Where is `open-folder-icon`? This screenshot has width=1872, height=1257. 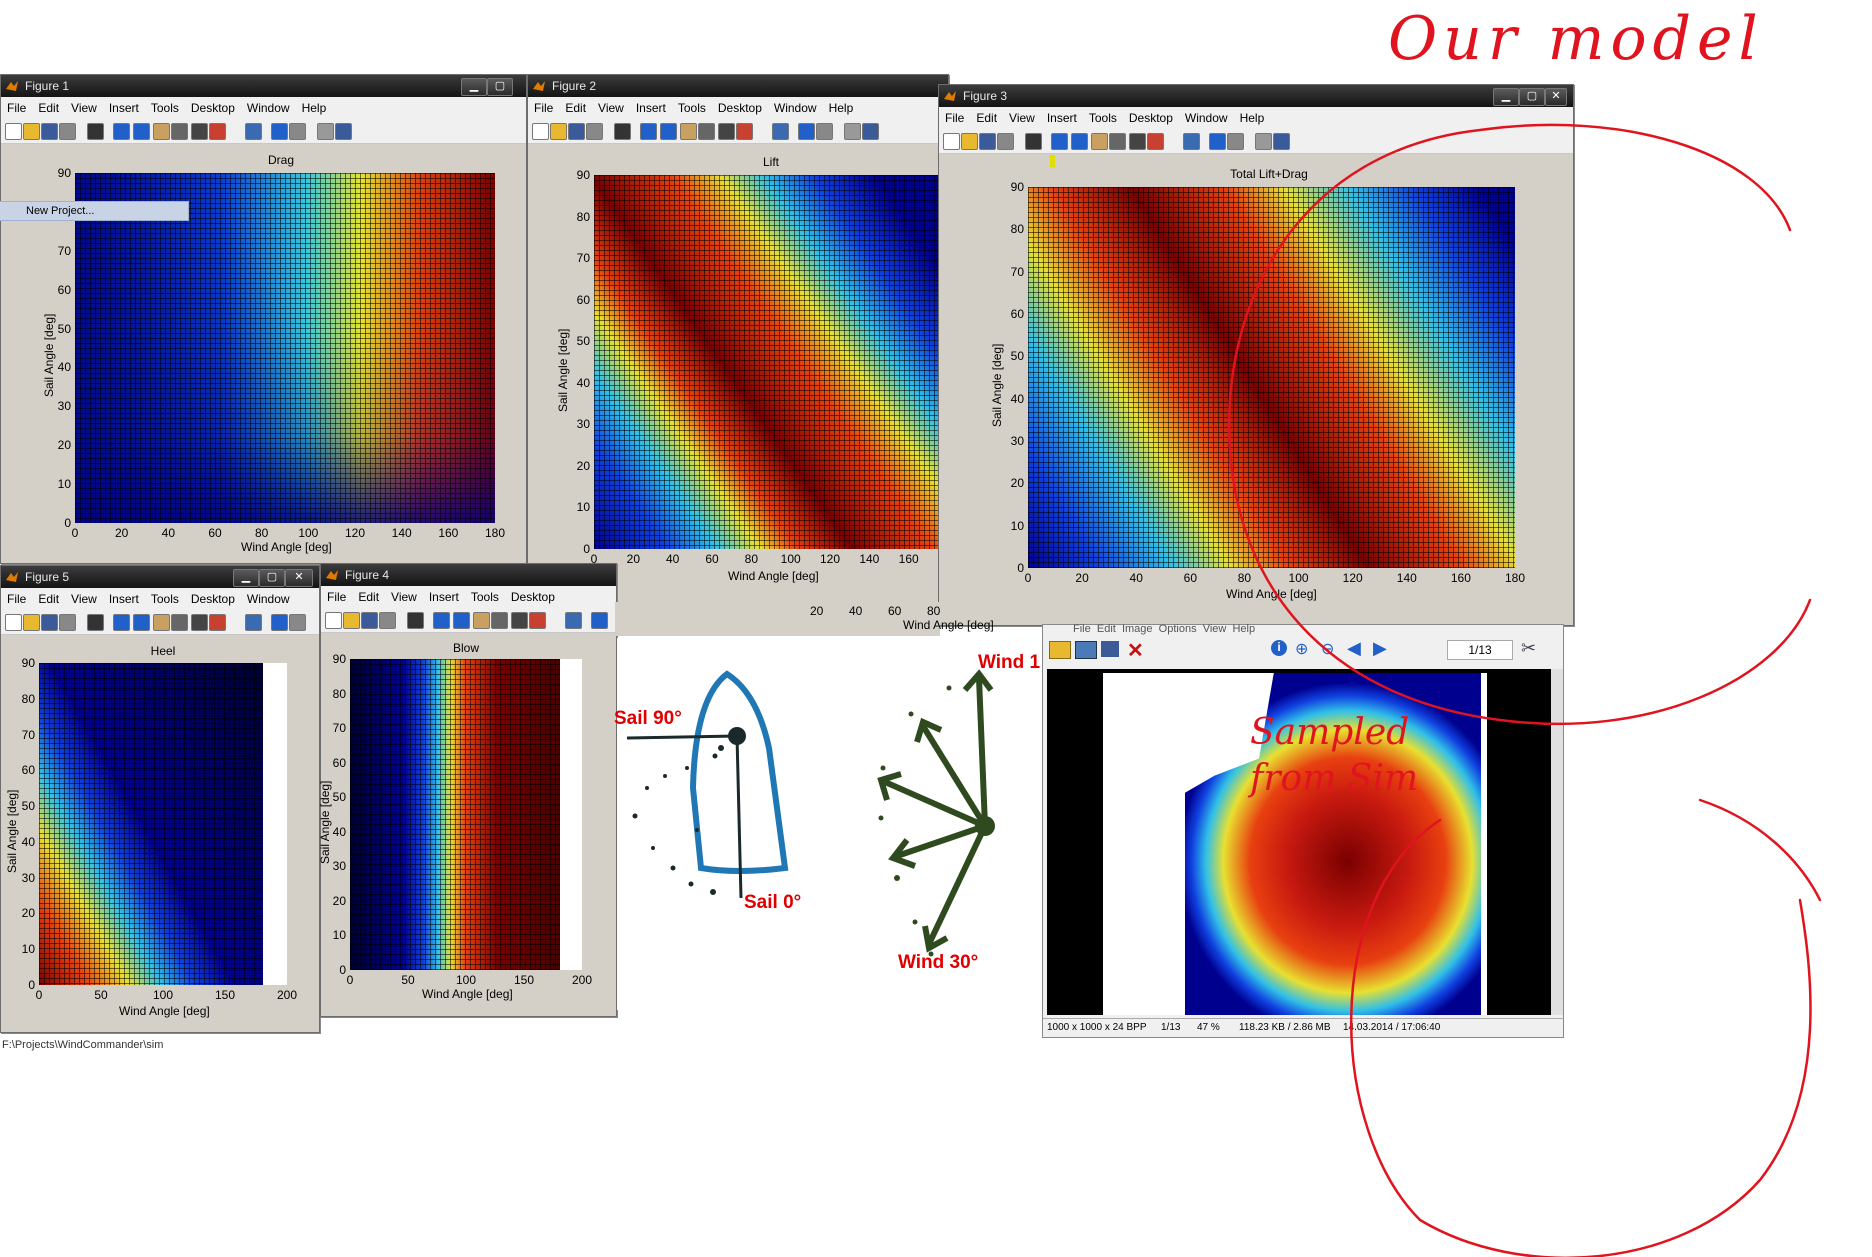 open-folder-icon is located at coordinates (1060, 650).